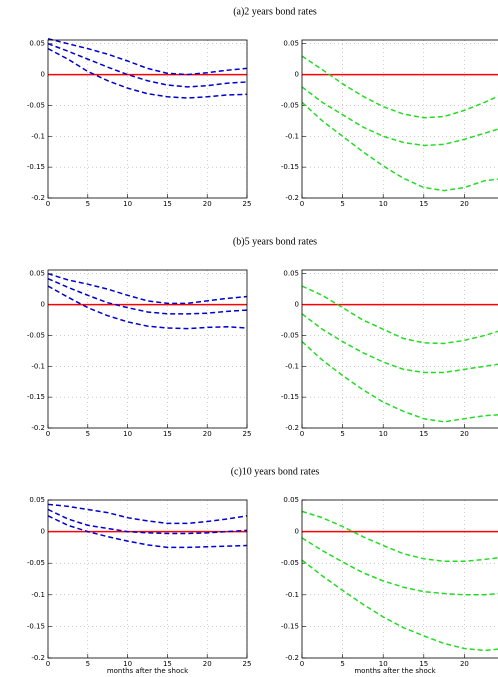 The image size is (498, 677). I want to click on row-title: (b)5 years bond rates, so click(275, 241).